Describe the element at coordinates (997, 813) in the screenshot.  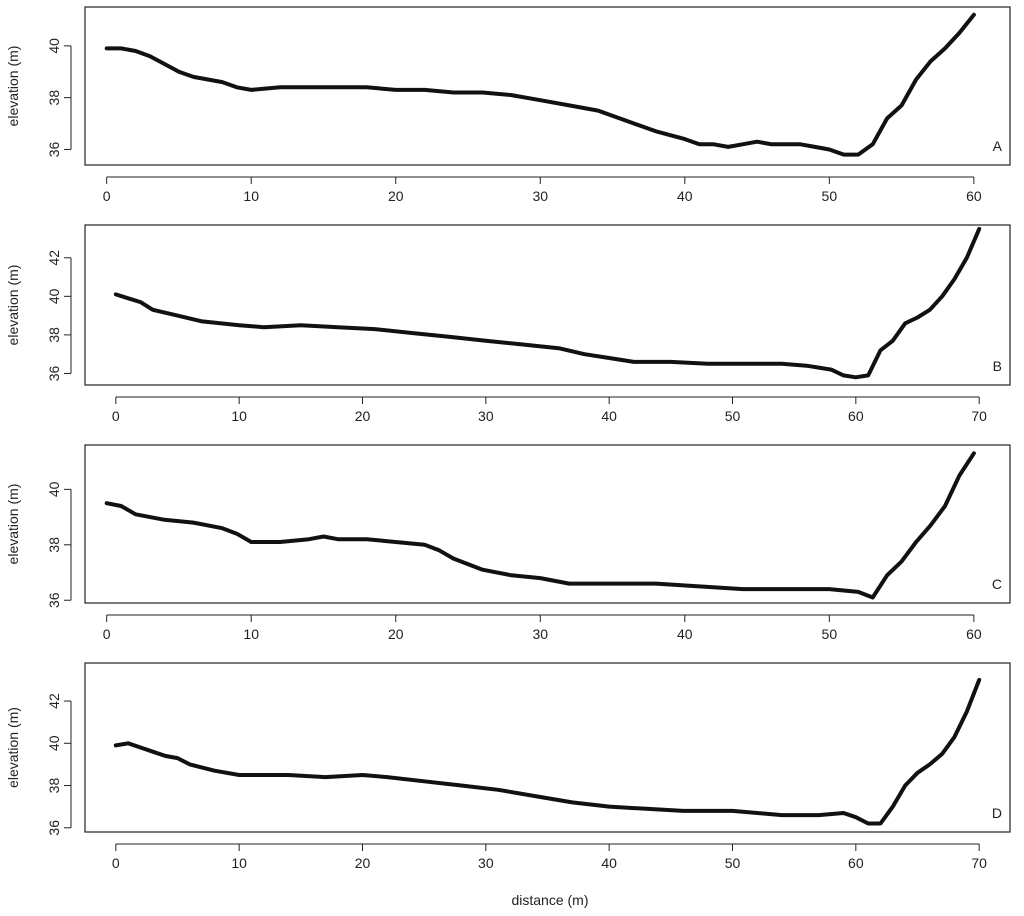
I see `panel-label: D` at that location.